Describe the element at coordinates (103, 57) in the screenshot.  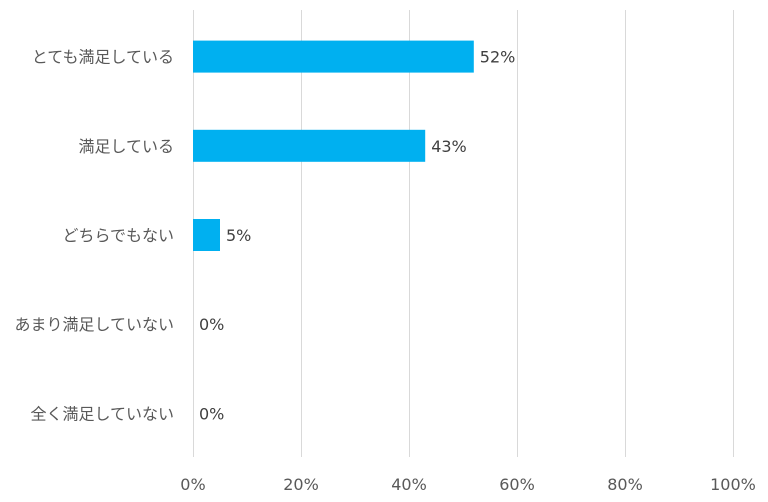
I see `category-label: とても満足している` at that location.